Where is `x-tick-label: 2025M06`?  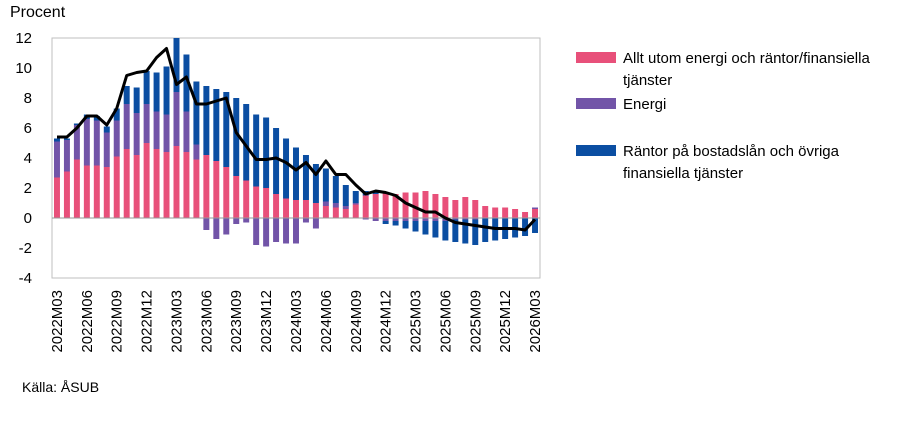
x-tick-label: 2025M06 is located at coordinates (445, 321).